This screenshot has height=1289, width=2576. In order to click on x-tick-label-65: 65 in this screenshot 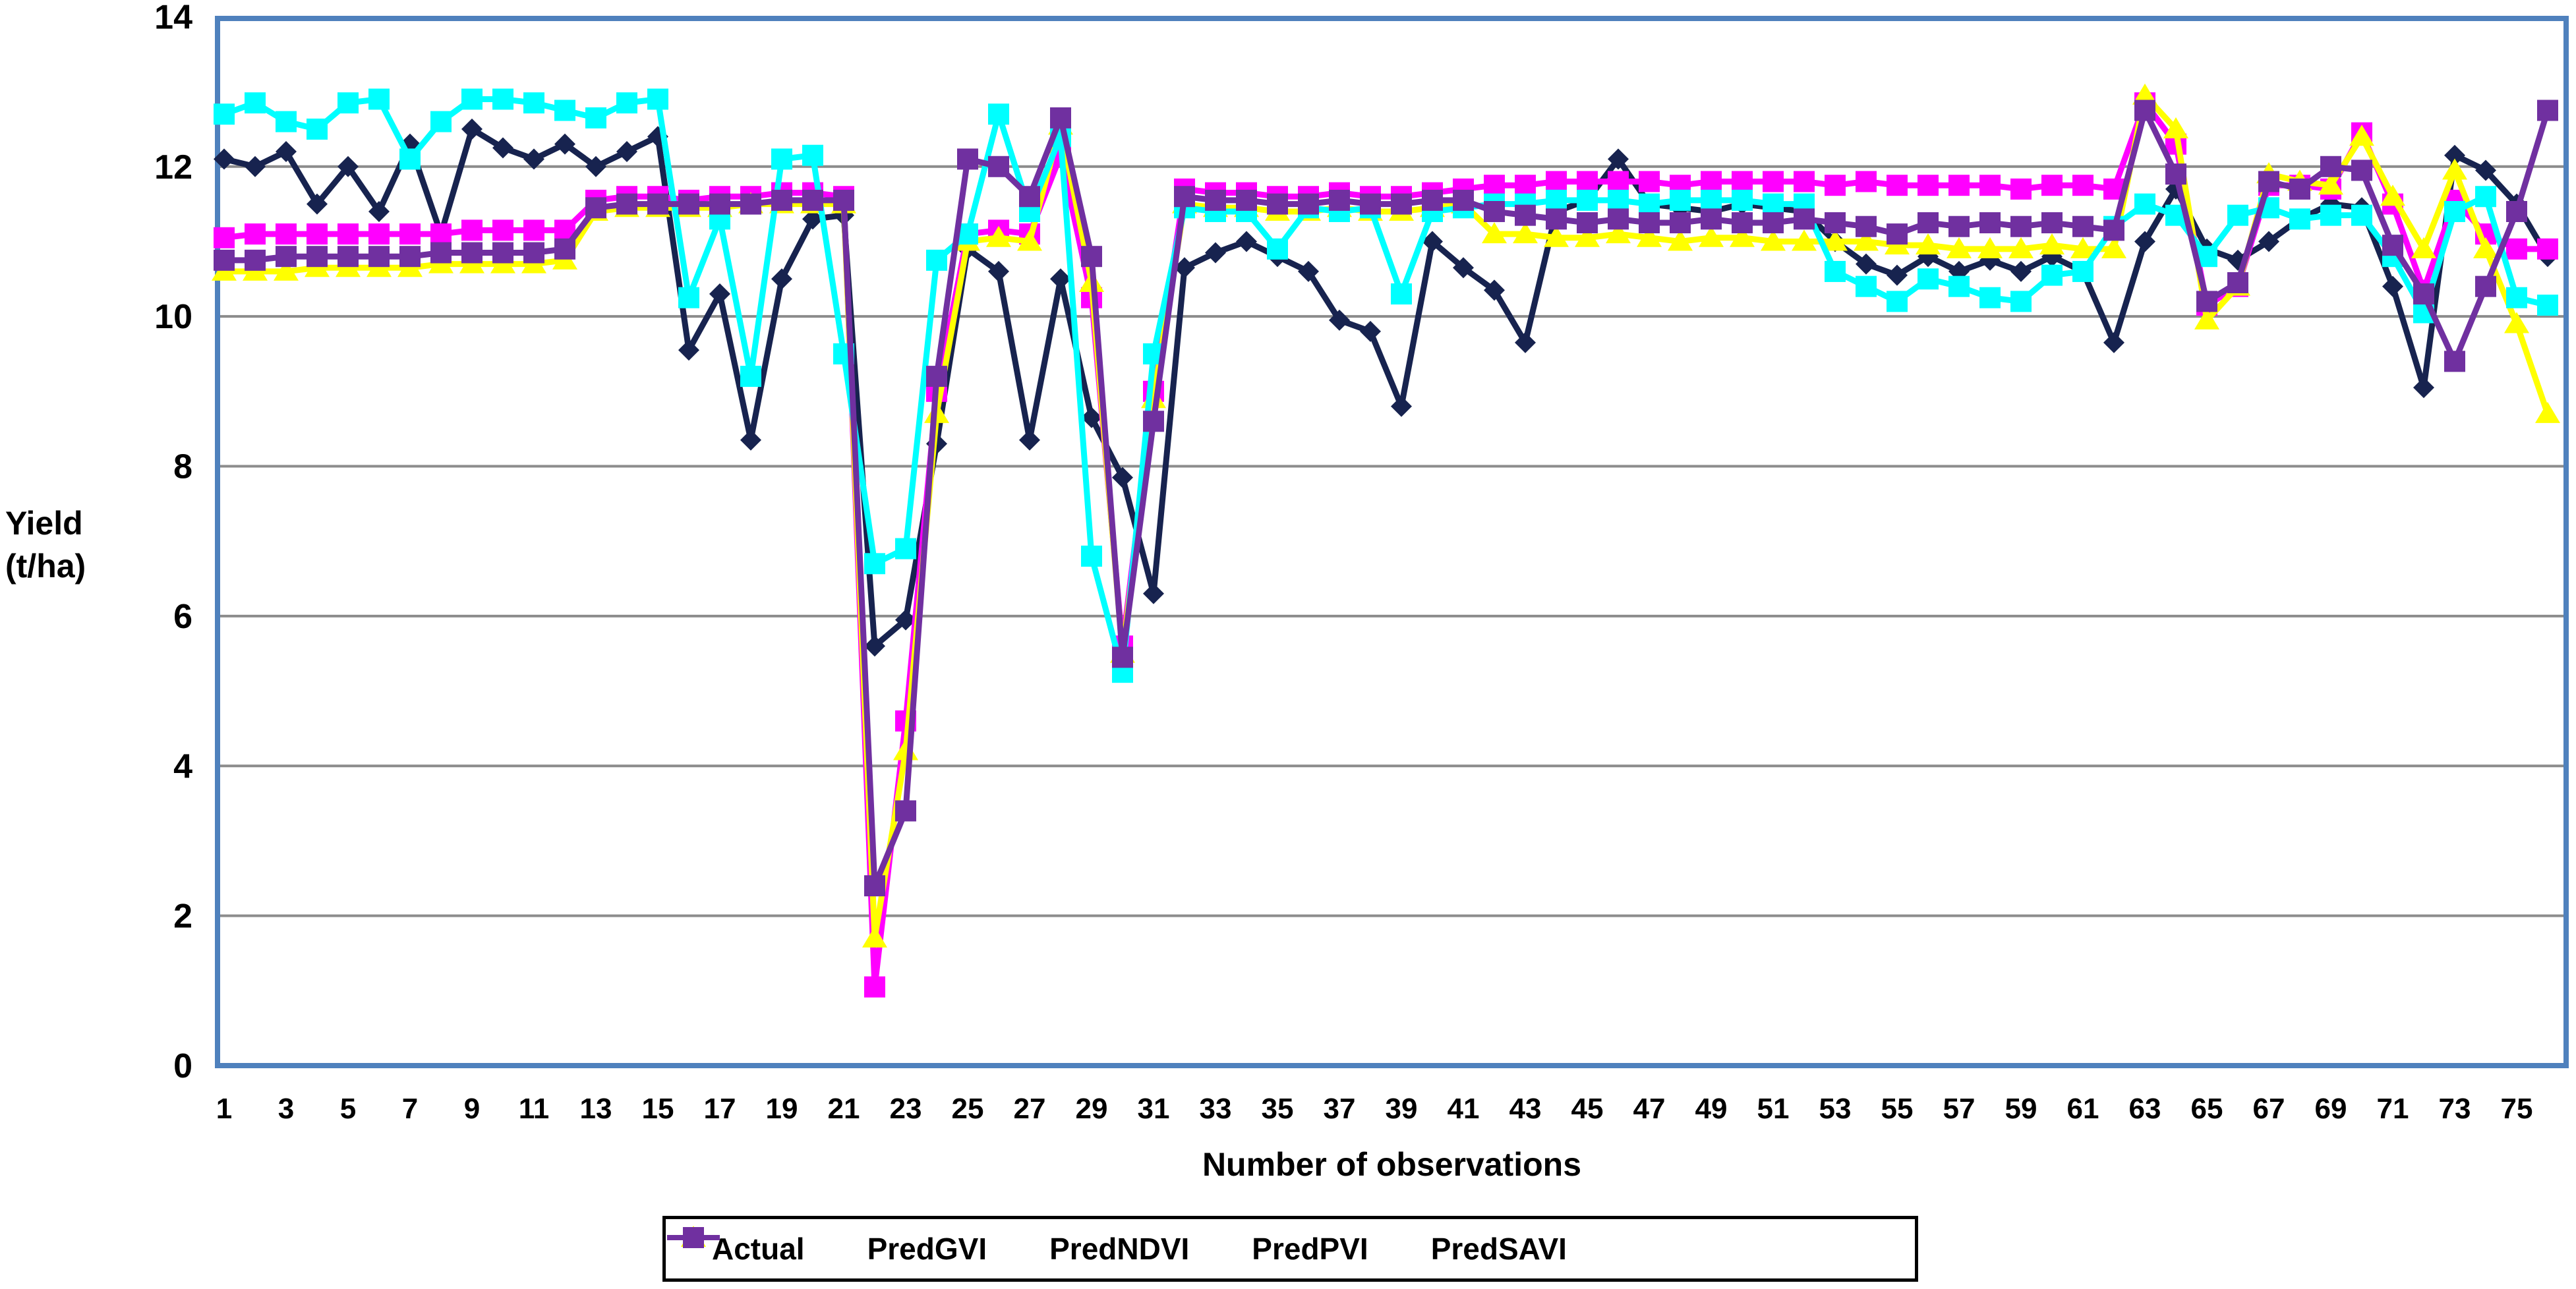, I will do `click(2207, 1109)`.